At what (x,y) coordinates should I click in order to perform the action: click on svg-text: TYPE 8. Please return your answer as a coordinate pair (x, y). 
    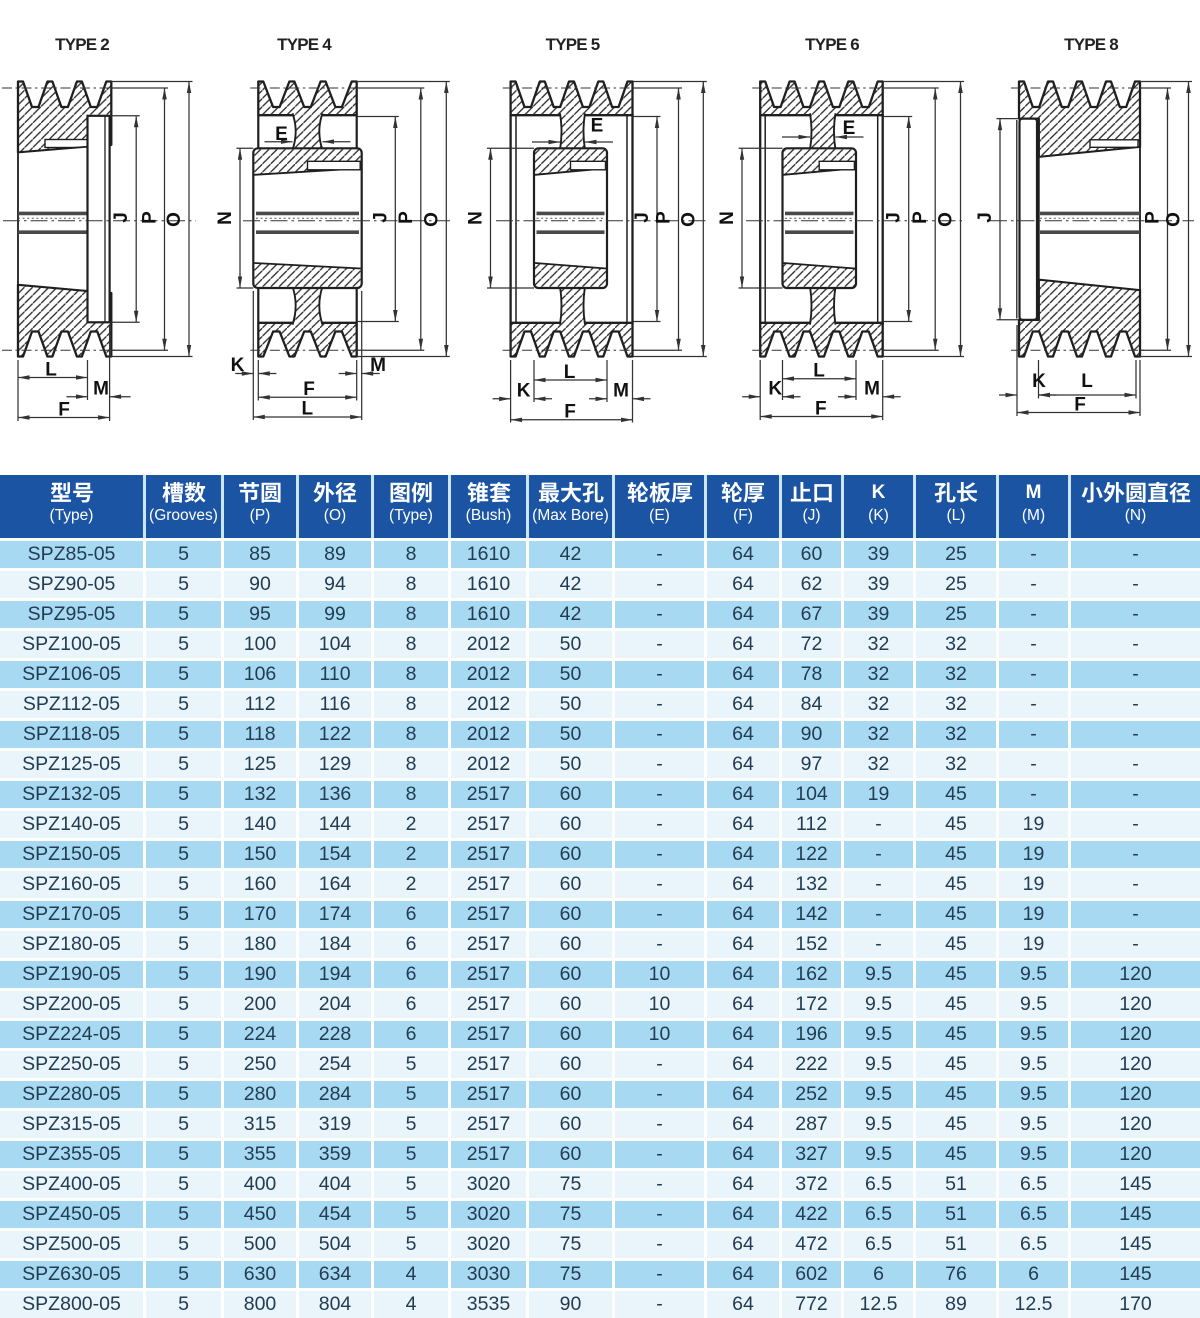
    Looking at the image, I should click on (1091, 44).